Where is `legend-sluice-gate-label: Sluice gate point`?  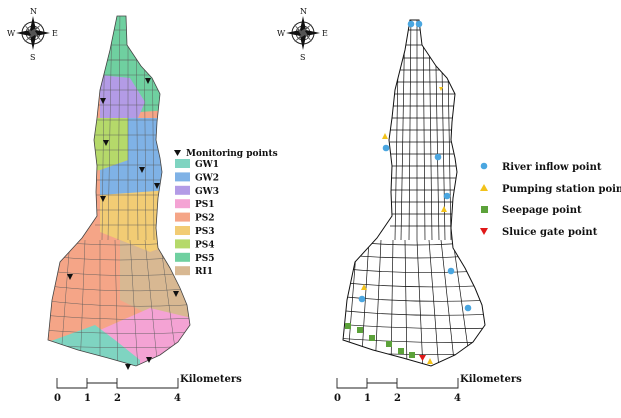
legend-sluice-gate-label: Sluice gate point is located at coordinates (550, 232).